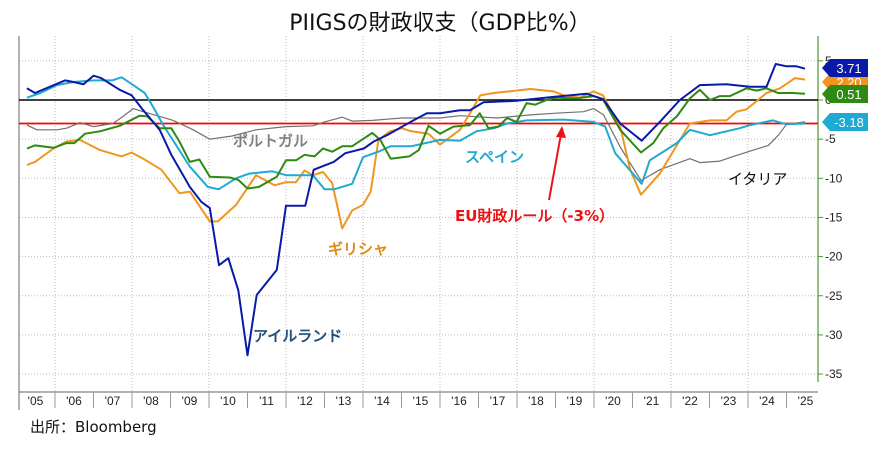 The width and height of the screenshot is (880, 451). What do you see at coordinates (228, 401) in the screenshot?
I see `x-tick-label: '10` at bounding box center [228, 401].